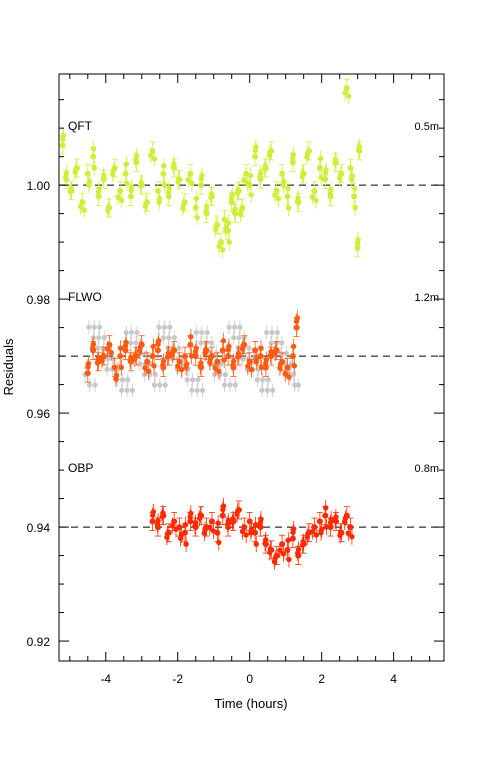 The width and height of the screenshot is (480, 757). What do you see at coordinates (427, 469) in the screenshot?
I see `panel-aperture-label: 0.8m` at bounding box center [427, 469].